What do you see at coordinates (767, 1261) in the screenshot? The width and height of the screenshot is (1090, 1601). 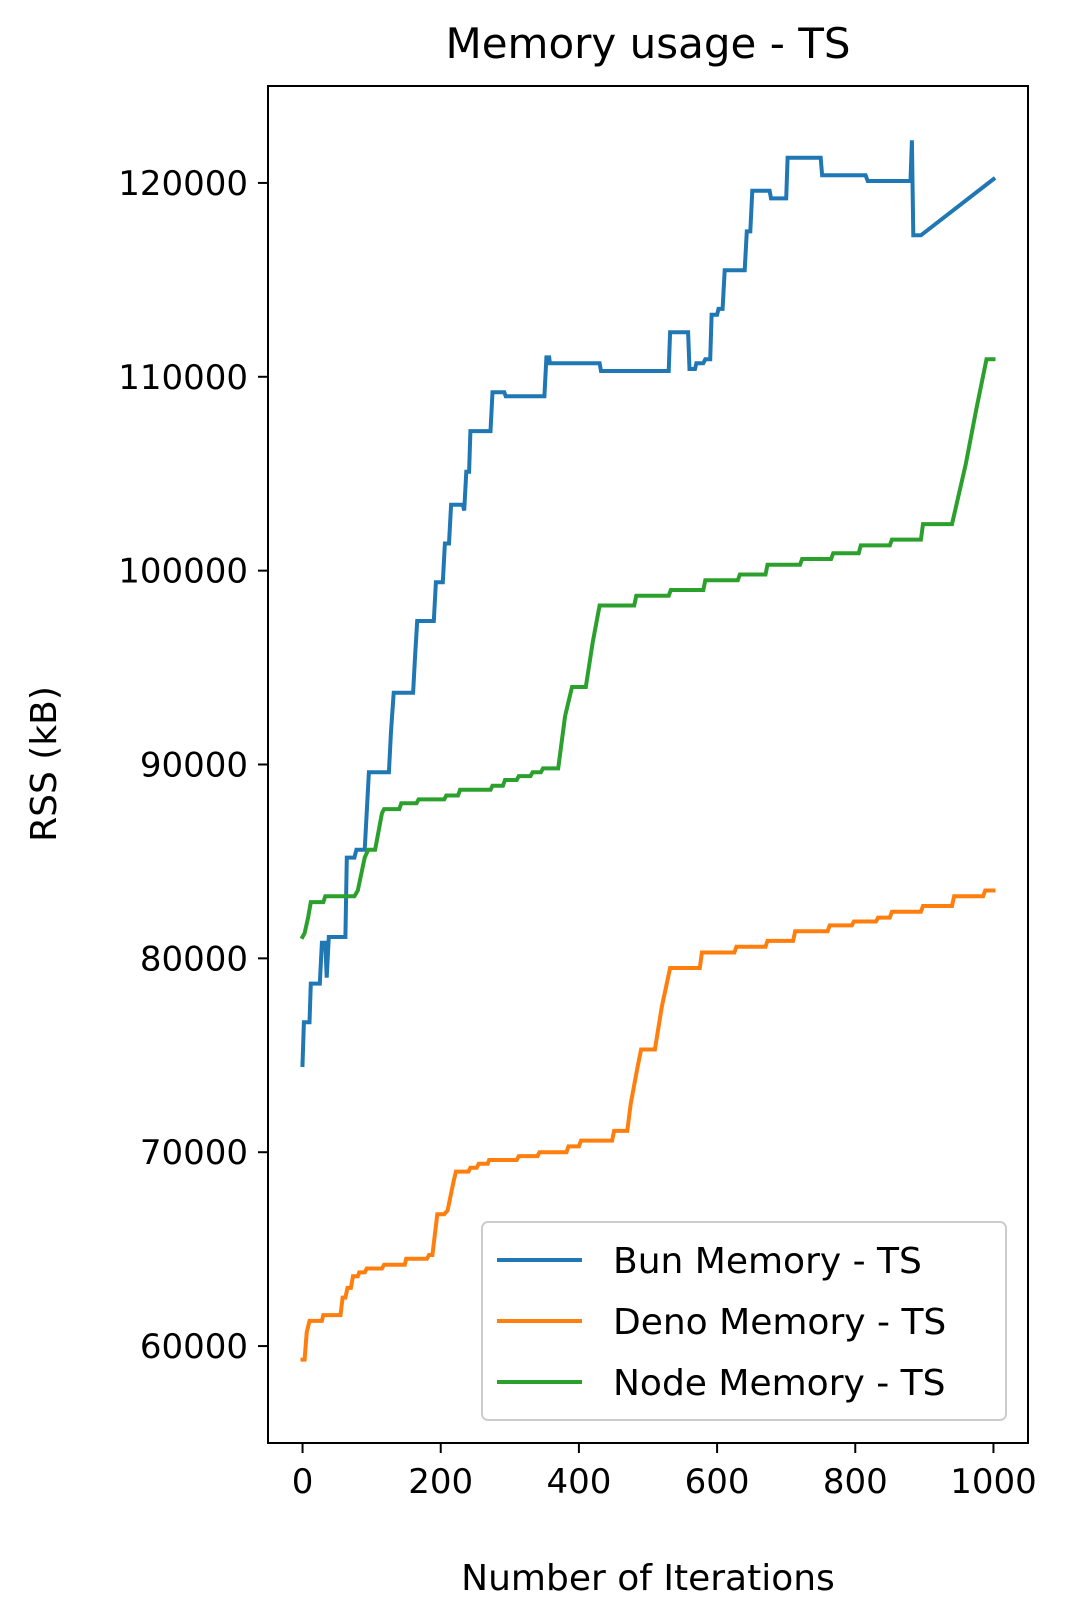 I see `legend-label-1: Bun Memory - TS` at bounding box center [767, 1261].